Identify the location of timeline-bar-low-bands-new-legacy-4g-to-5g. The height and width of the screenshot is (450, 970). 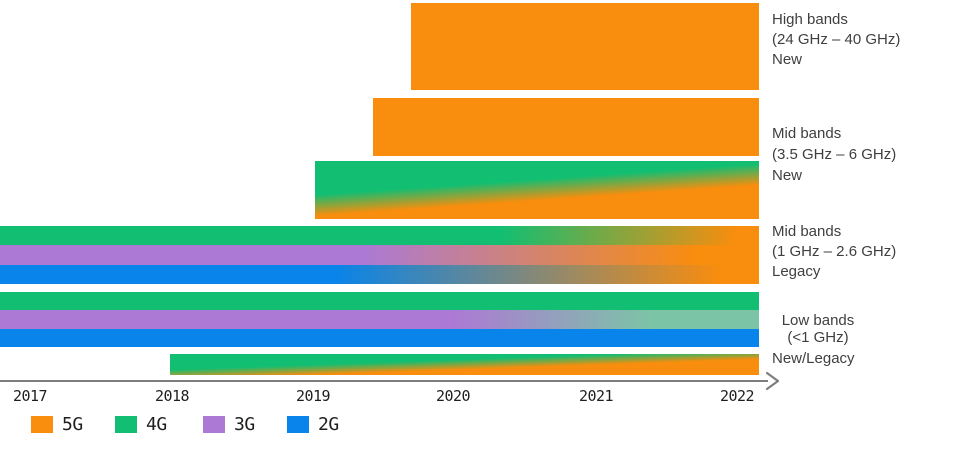
(464, 364).